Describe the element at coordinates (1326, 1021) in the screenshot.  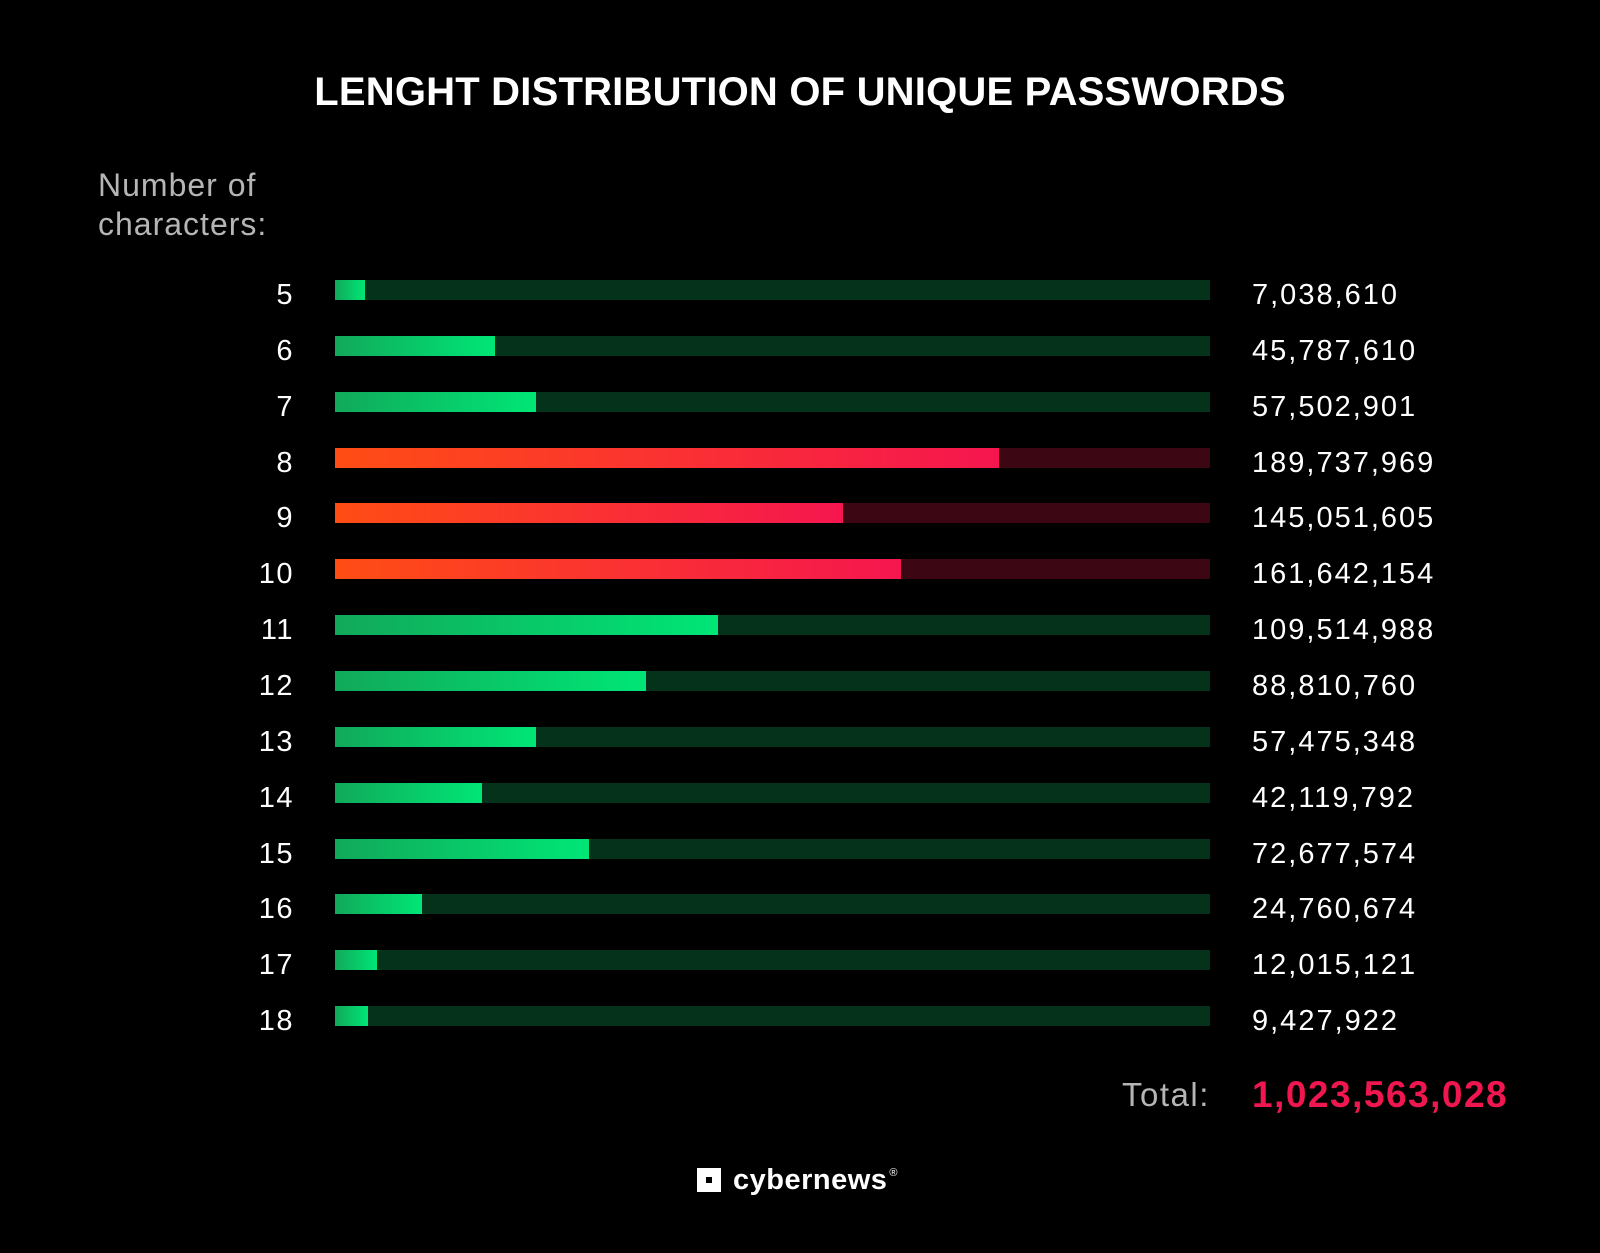
I see `value-label: 9,427,922` at that location.